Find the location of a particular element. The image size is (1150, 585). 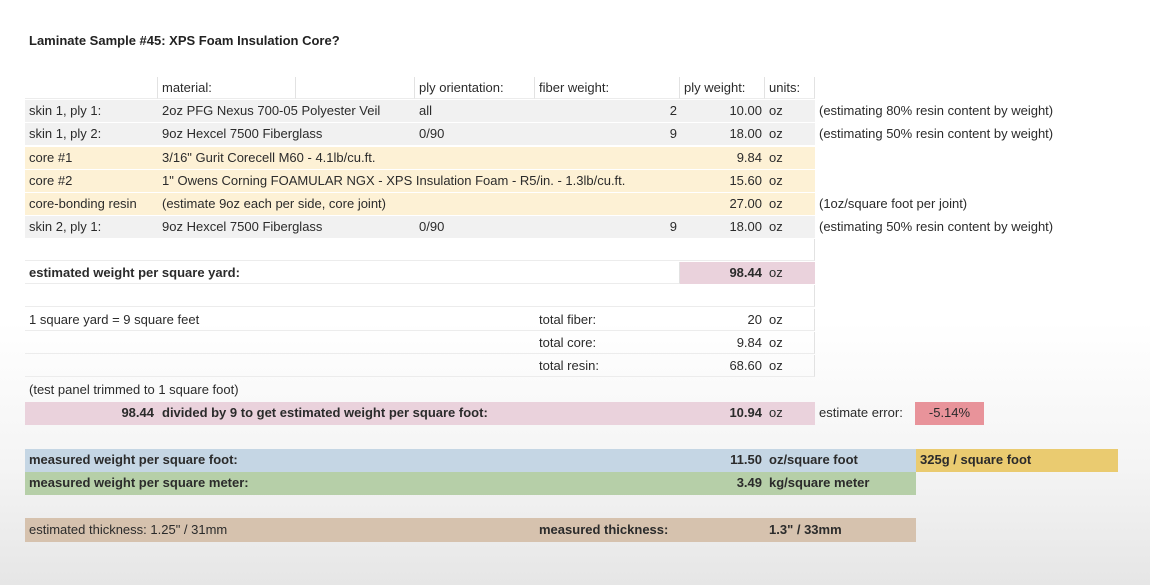

total-value: 9.84 is located at coordinates (749, 342).